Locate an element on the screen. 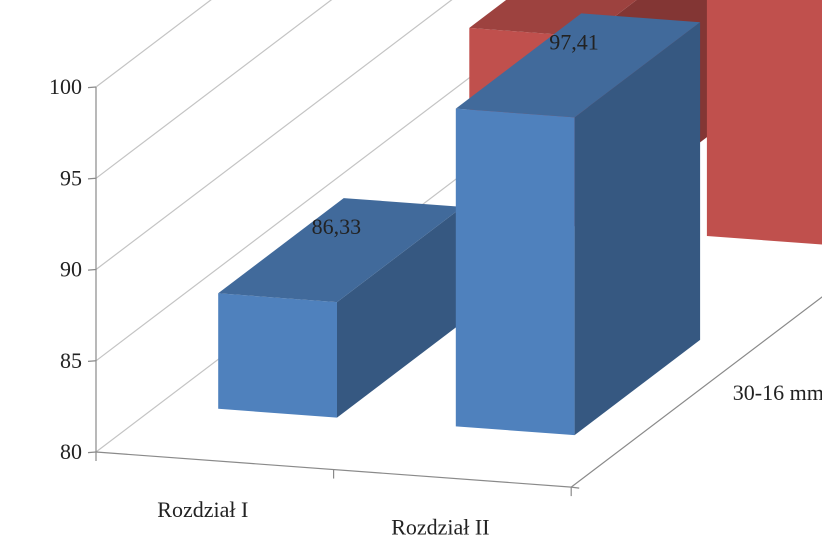 Image resolution: width=822 pixels, height=552 pixels. depth-label-1: 30-16 mm is located at coordinates (777, 392).